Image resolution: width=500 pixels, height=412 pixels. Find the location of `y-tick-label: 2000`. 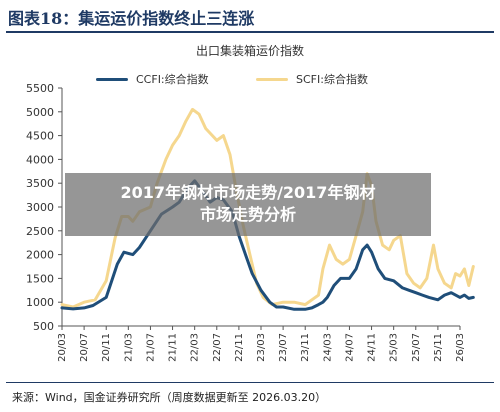

y-tick-label: 2000 is located at coordinates (40, 255).